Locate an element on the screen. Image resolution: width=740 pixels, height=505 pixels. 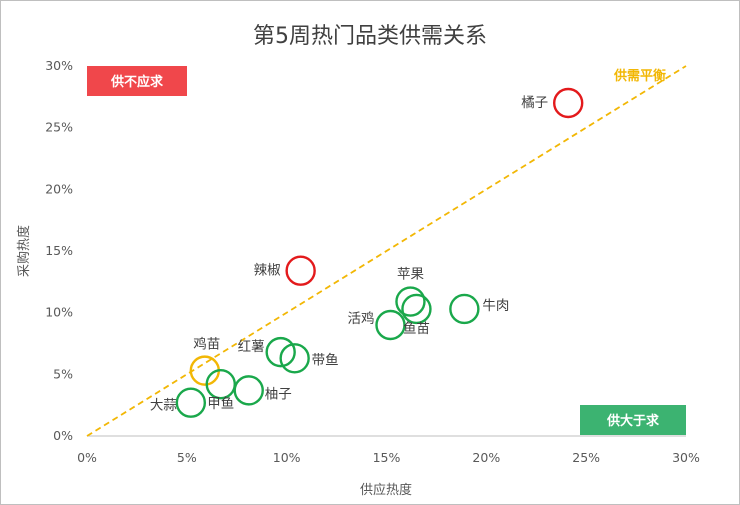
quadrant-label-shortage: 供不应求 is located at coordinates (137, 81).